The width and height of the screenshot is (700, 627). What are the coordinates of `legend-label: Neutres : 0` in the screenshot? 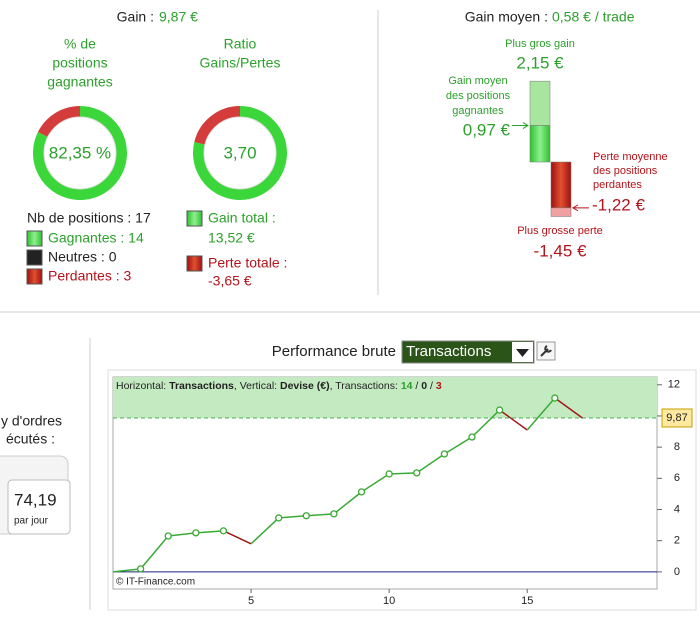 It's located at (82, 257).